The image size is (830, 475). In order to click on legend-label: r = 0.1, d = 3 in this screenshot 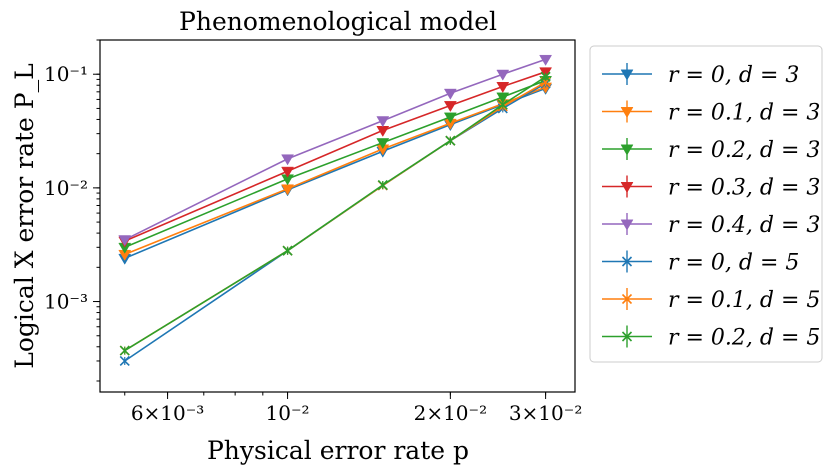, I will do `click(744, 113)`.